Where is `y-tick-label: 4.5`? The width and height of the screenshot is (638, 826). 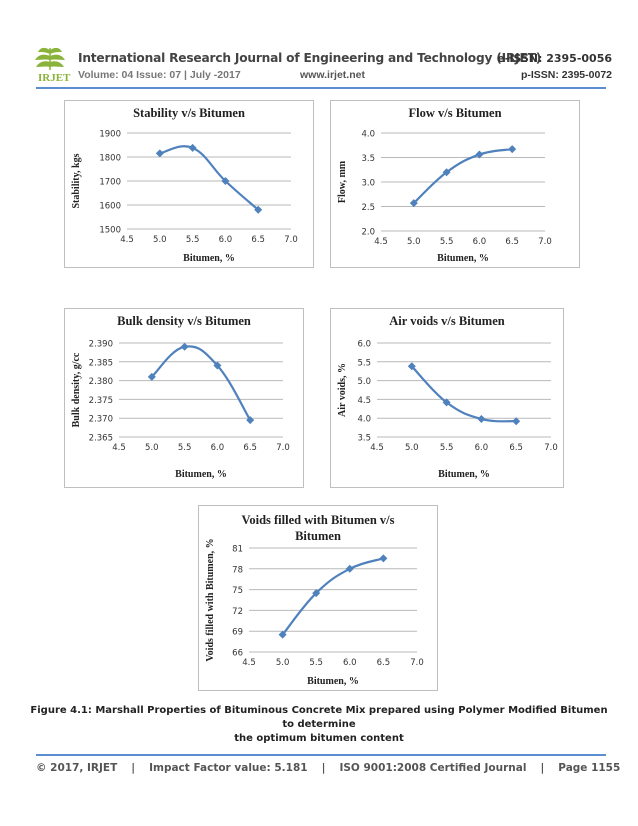 y-tick-label: 4.5 is located at coordinates (364, 401).